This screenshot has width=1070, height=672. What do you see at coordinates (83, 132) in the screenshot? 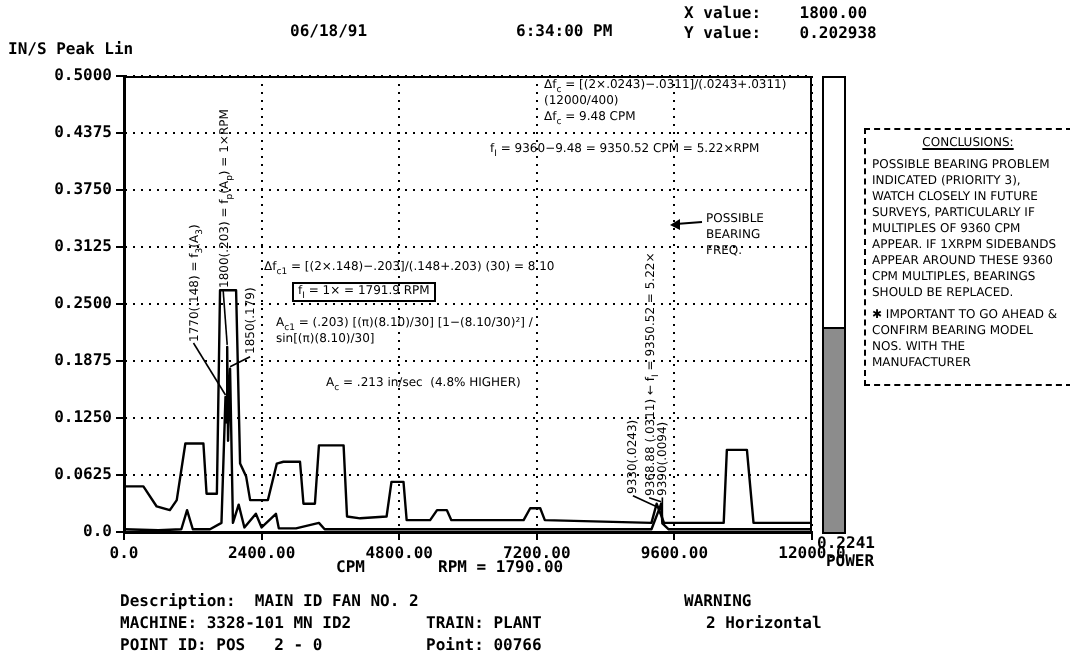
I see `y-tick-label: 0.4375` at bounding box center [83, 132].